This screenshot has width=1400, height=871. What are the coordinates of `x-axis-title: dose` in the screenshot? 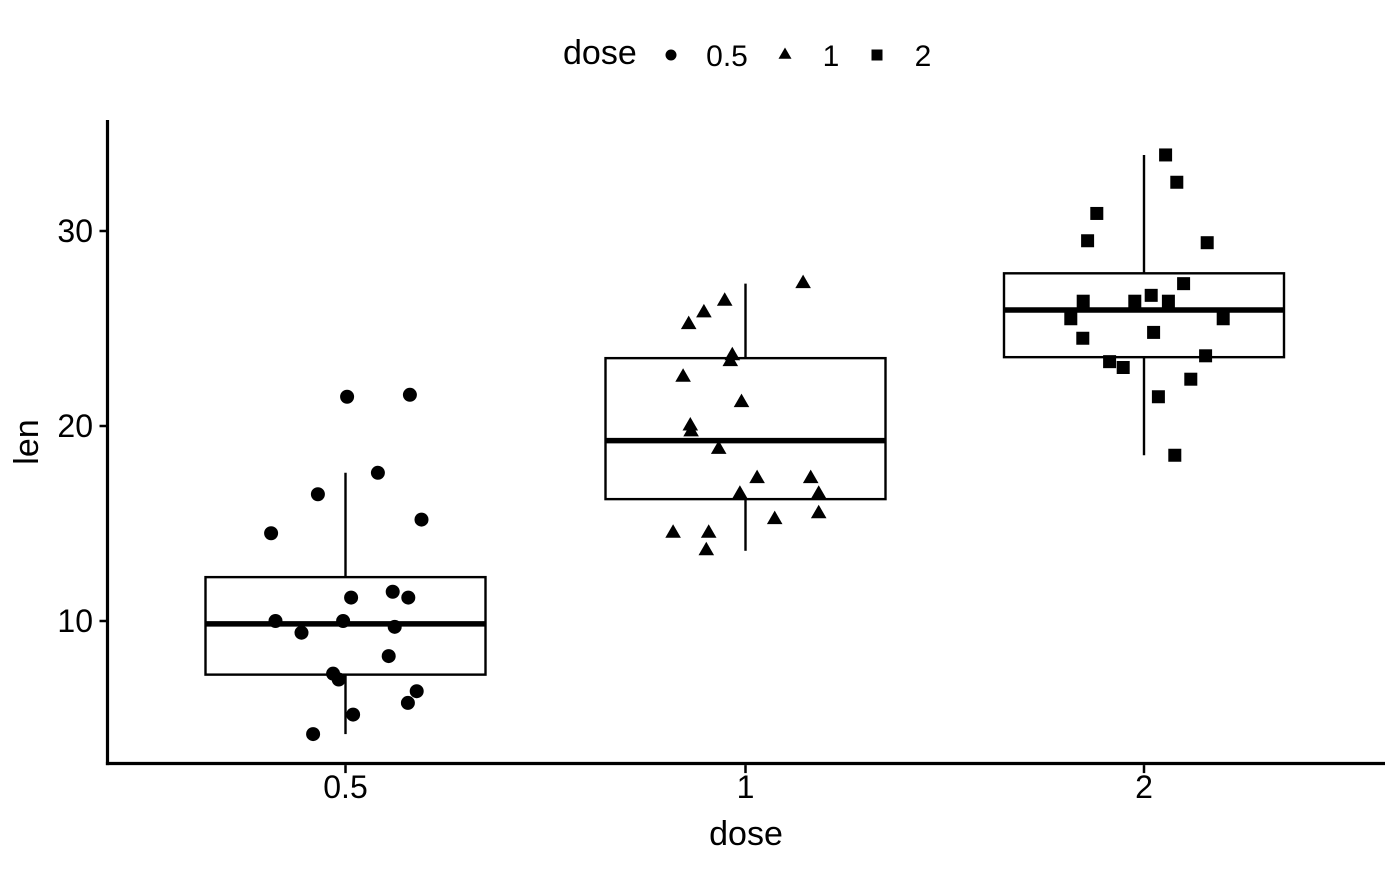 It's located at (746, 834).